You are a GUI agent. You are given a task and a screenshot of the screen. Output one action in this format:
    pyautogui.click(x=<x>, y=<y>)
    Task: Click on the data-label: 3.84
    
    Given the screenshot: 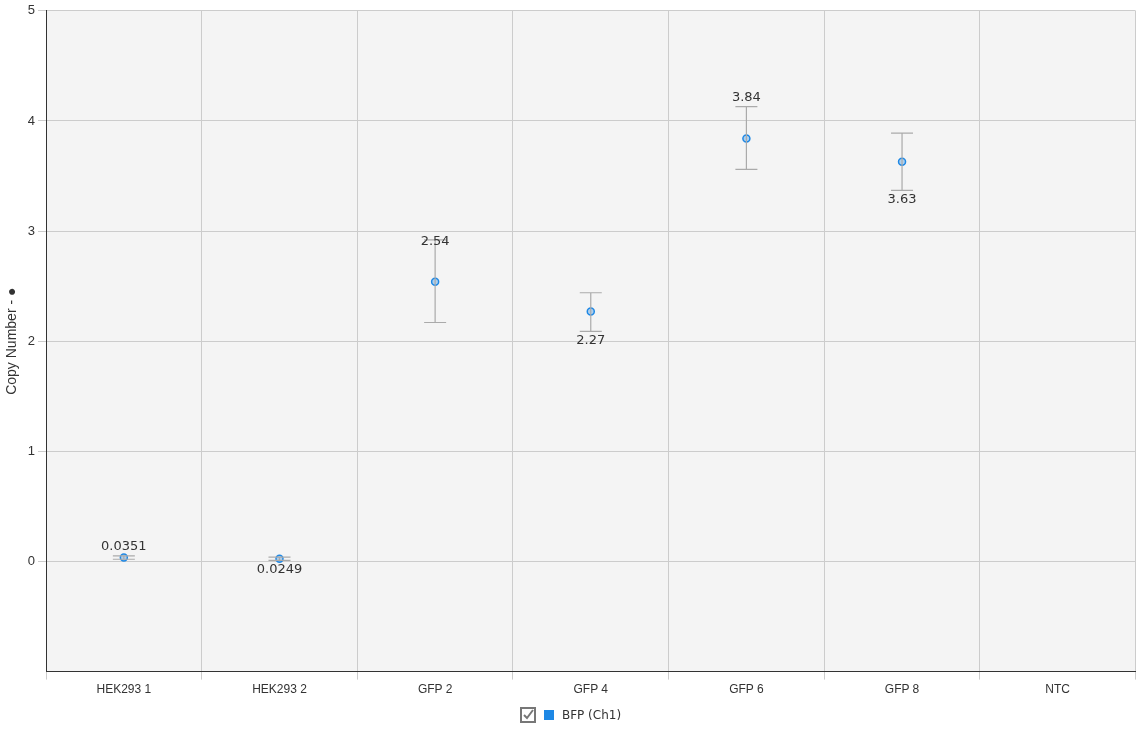 What is the action you would take?
    pyautogui.click(x=746, y=97)
    